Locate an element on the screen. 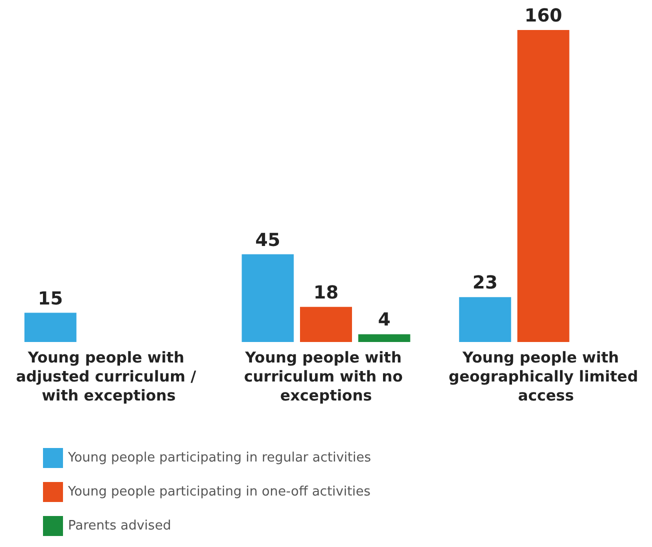 This screenshot has height=547, width=652. data-label: 18 is located at coordinates (326, 293).